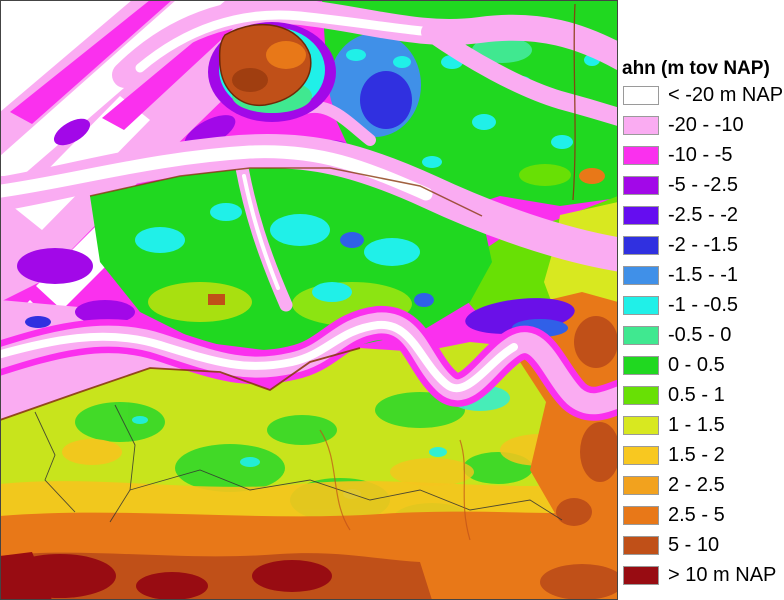 The width and height of the screenshot is (784, 600). Describe the element at coordinates (722, 575) in the screenshot. I see `legend-label: > 10 m NAP` at that location.